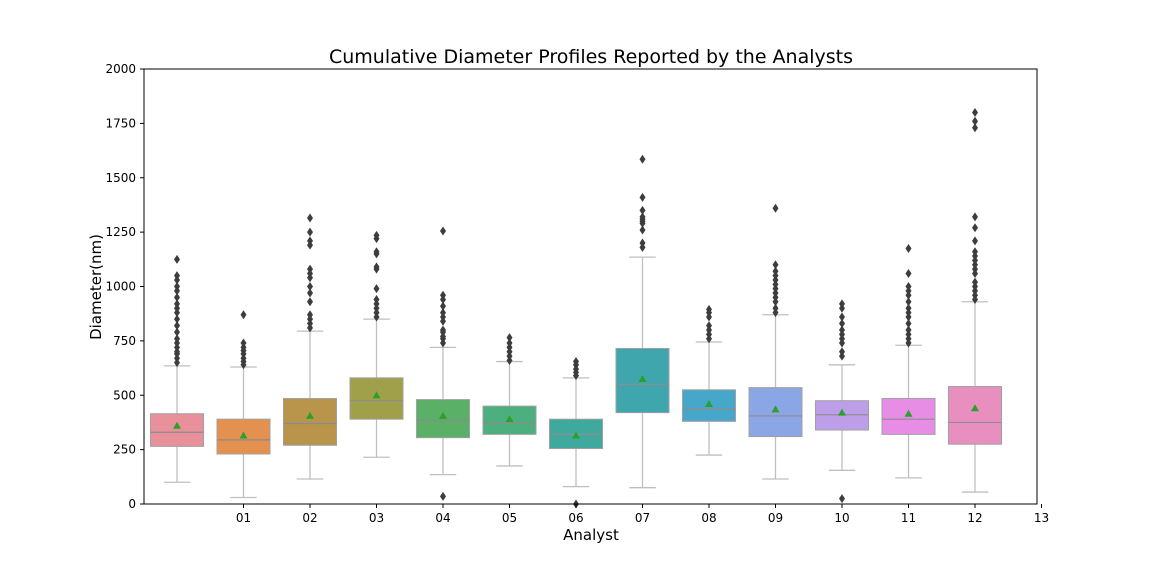 Image resolution: width=1152 pixels, height=576 pixels. What do you see at coordinates (132, 504) in the screenshot?
I see `y-tick-label: 0` at bounding box center [132, 504].